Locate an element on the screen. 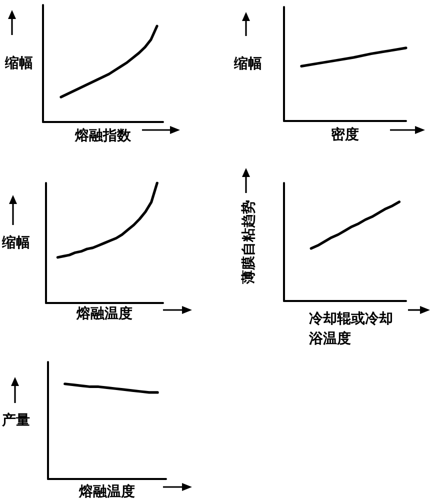 Image resolution: width=433 pixels, height=500 pixels. y-axis-title: 产量 is located at coordinates (15, 420).